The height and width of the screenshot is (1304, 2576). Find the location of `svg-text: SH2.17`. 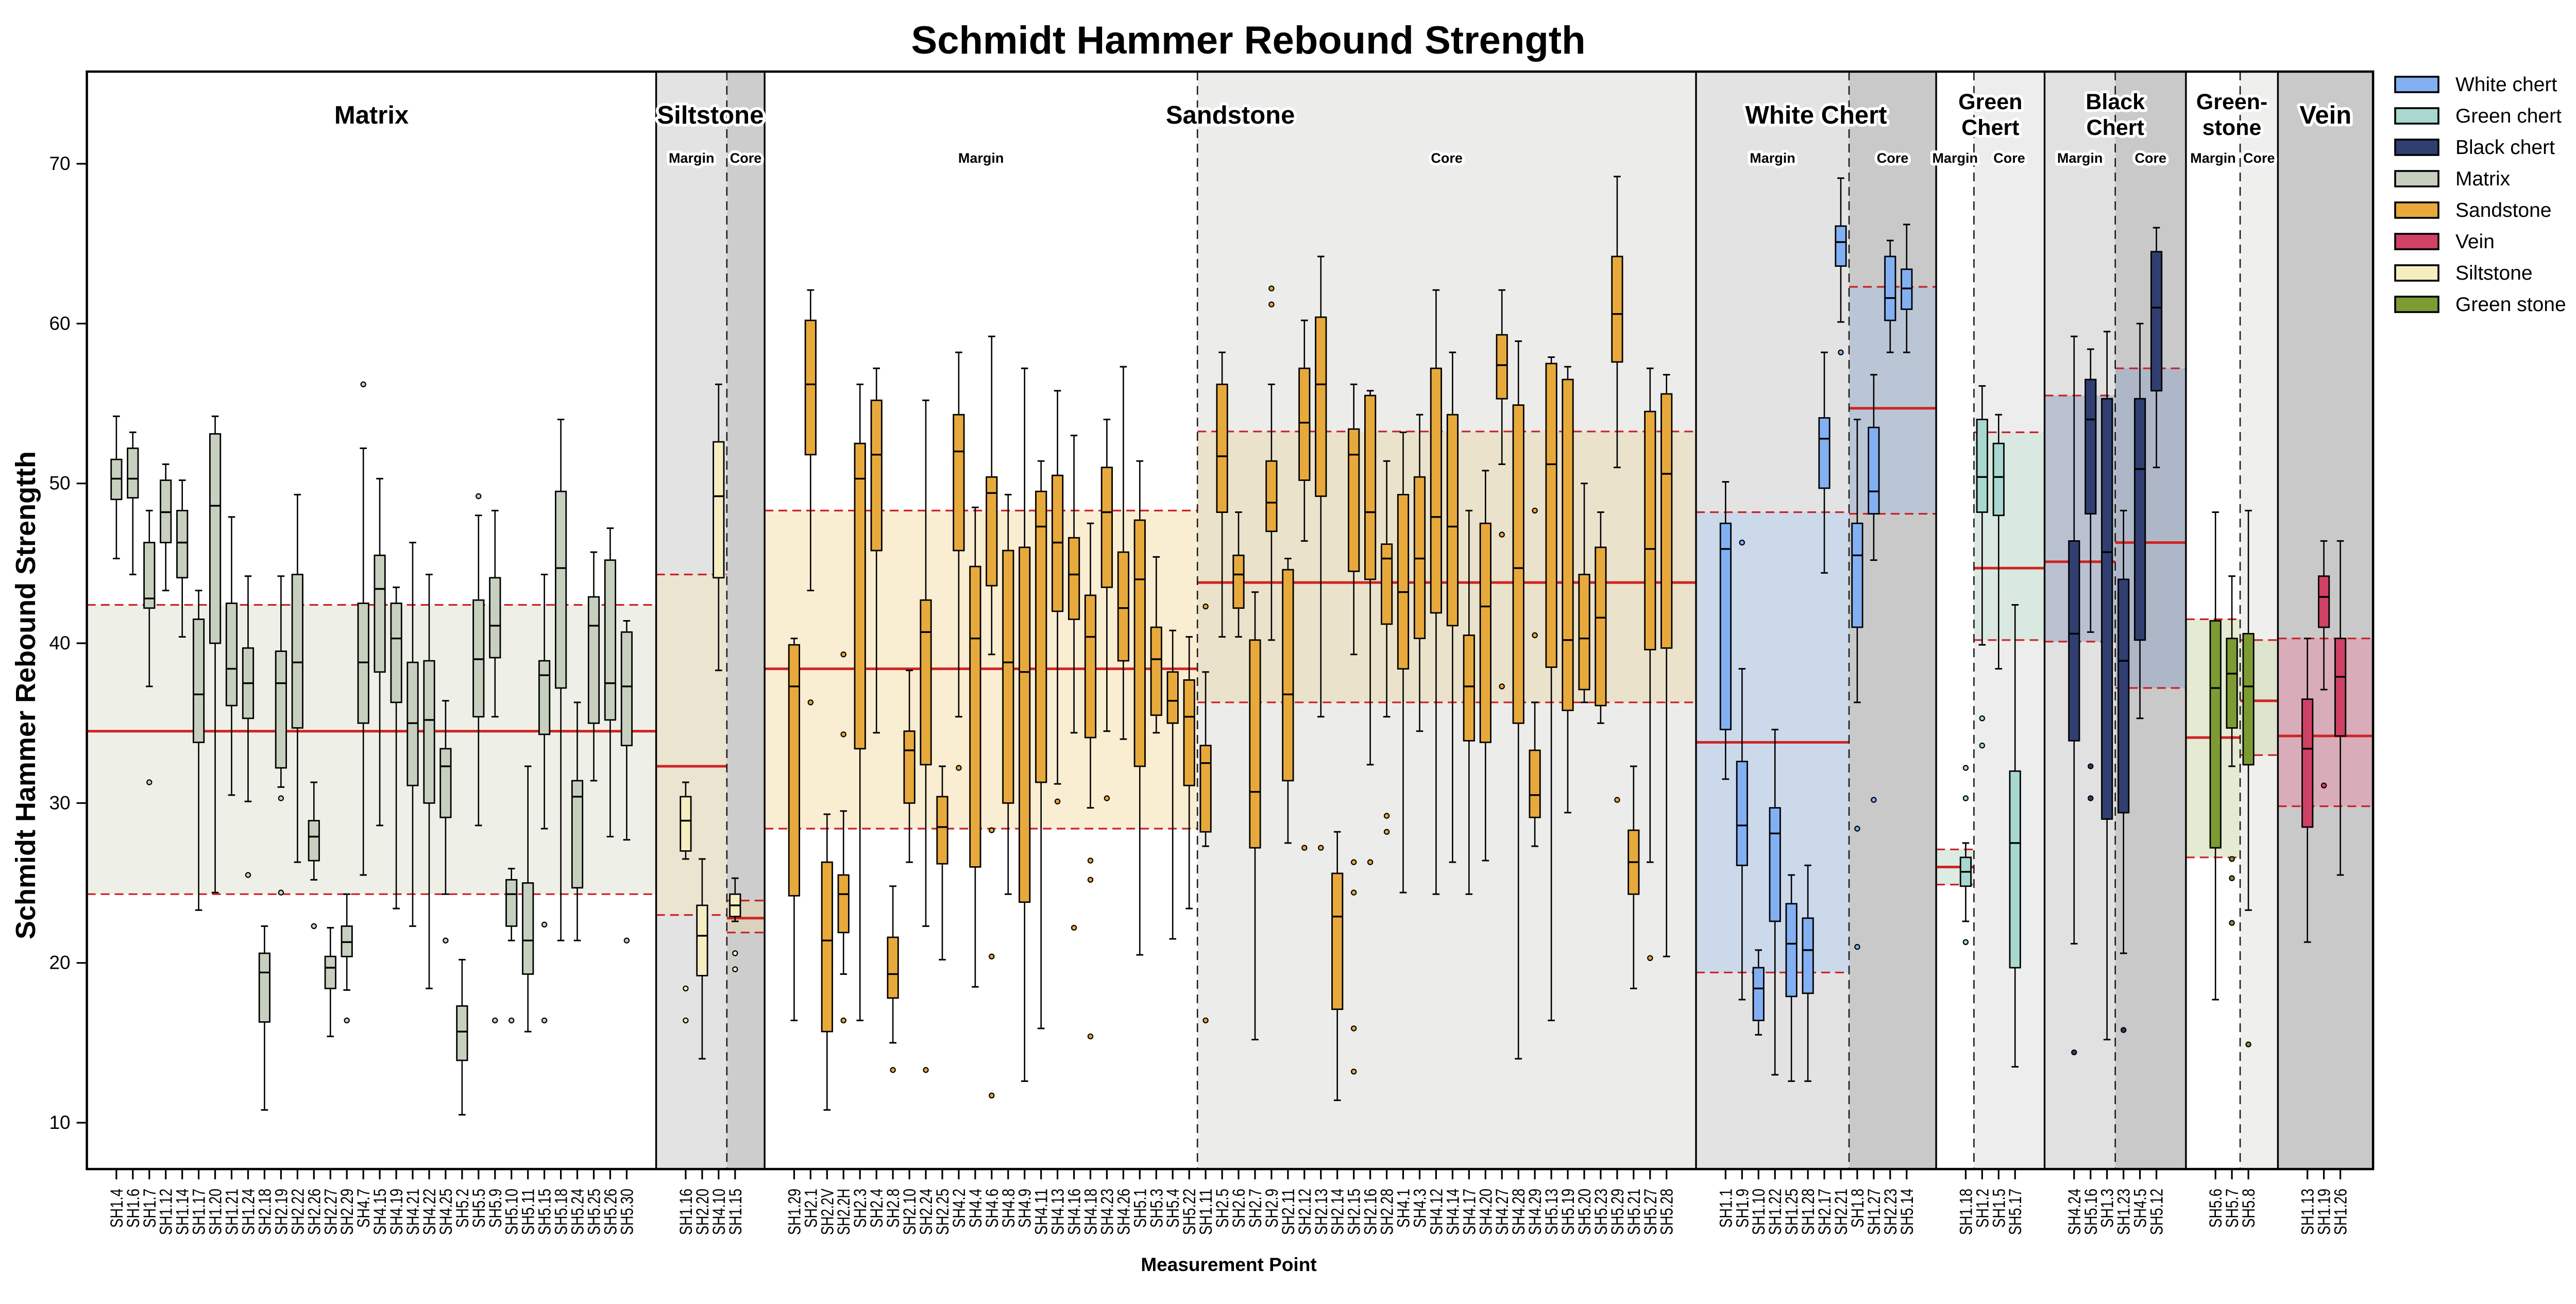

svg-text: SH2.17 is located at coordinates (1825, 1212).